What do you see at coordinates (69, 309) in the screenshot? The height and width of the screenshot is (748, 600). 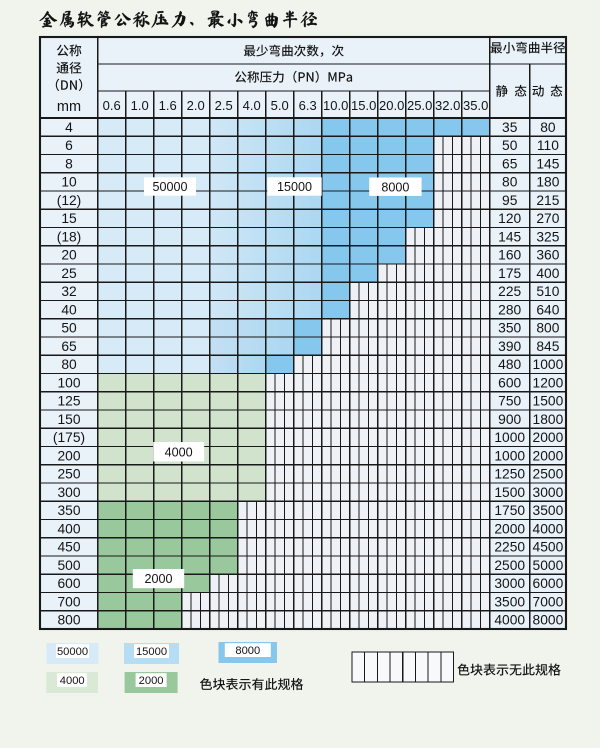 I see `svg-text: 40` at bounding box center [69, 309].